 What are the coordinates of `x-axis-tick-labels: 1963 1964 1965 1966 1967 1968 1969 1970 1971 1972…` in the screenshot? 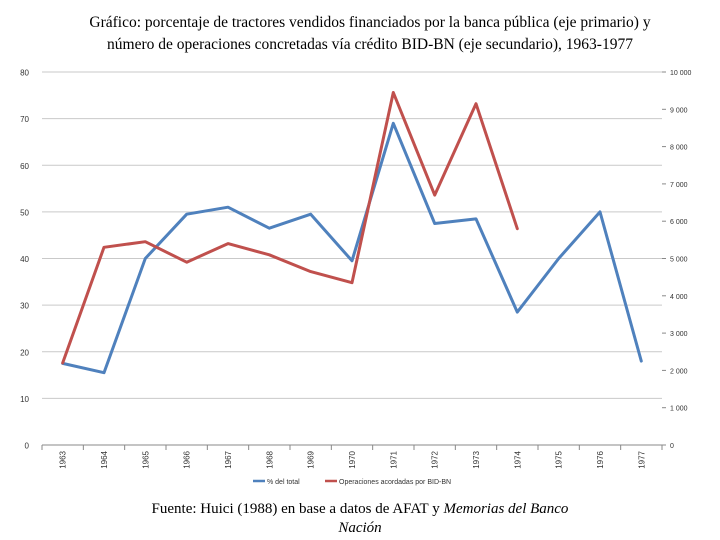 It's located at (352, 457).